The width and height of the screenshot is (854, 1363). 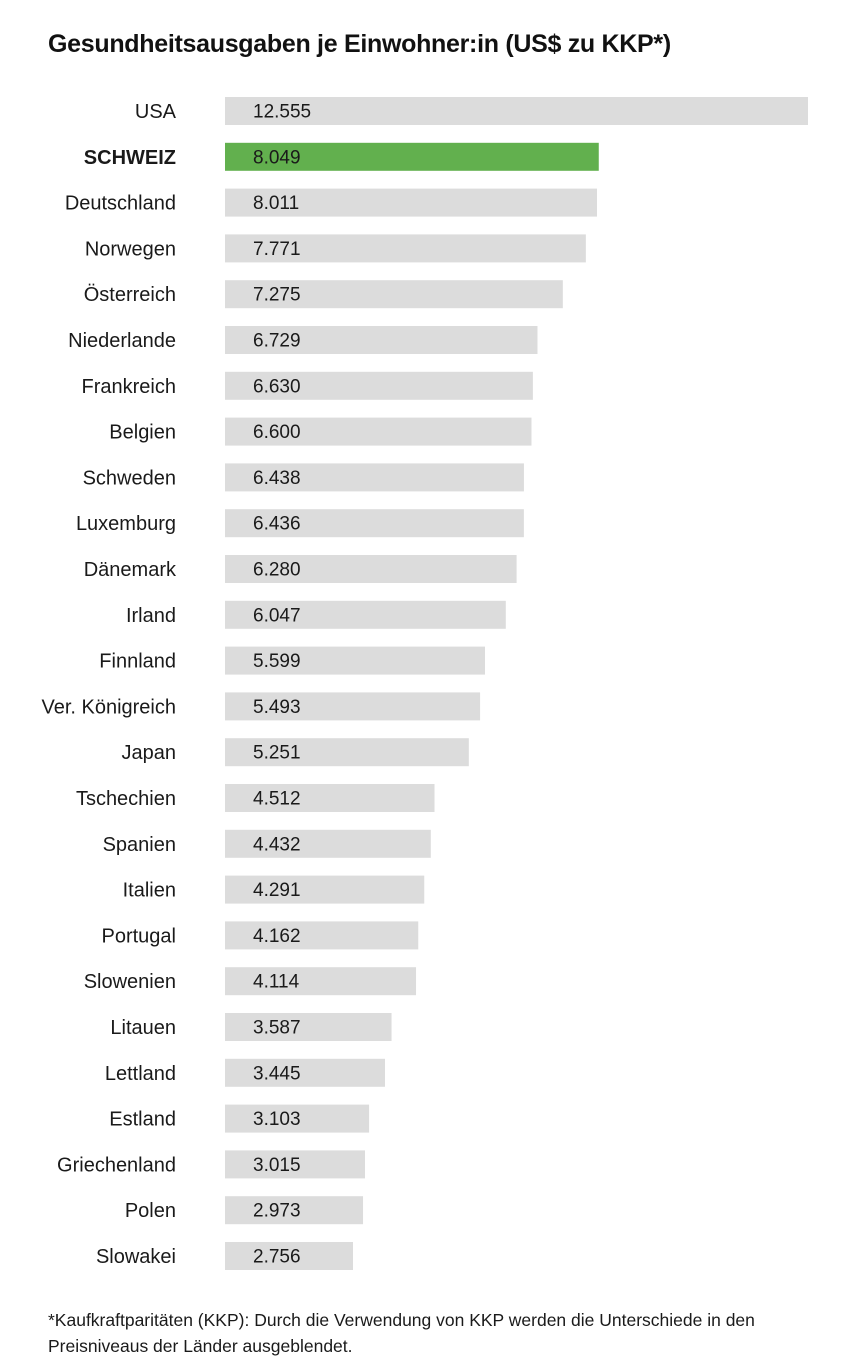 What do you see at coordinates (353, 706) in the screenshot?
I see `bar-ver-königreich` at bounding box center [353, 706].